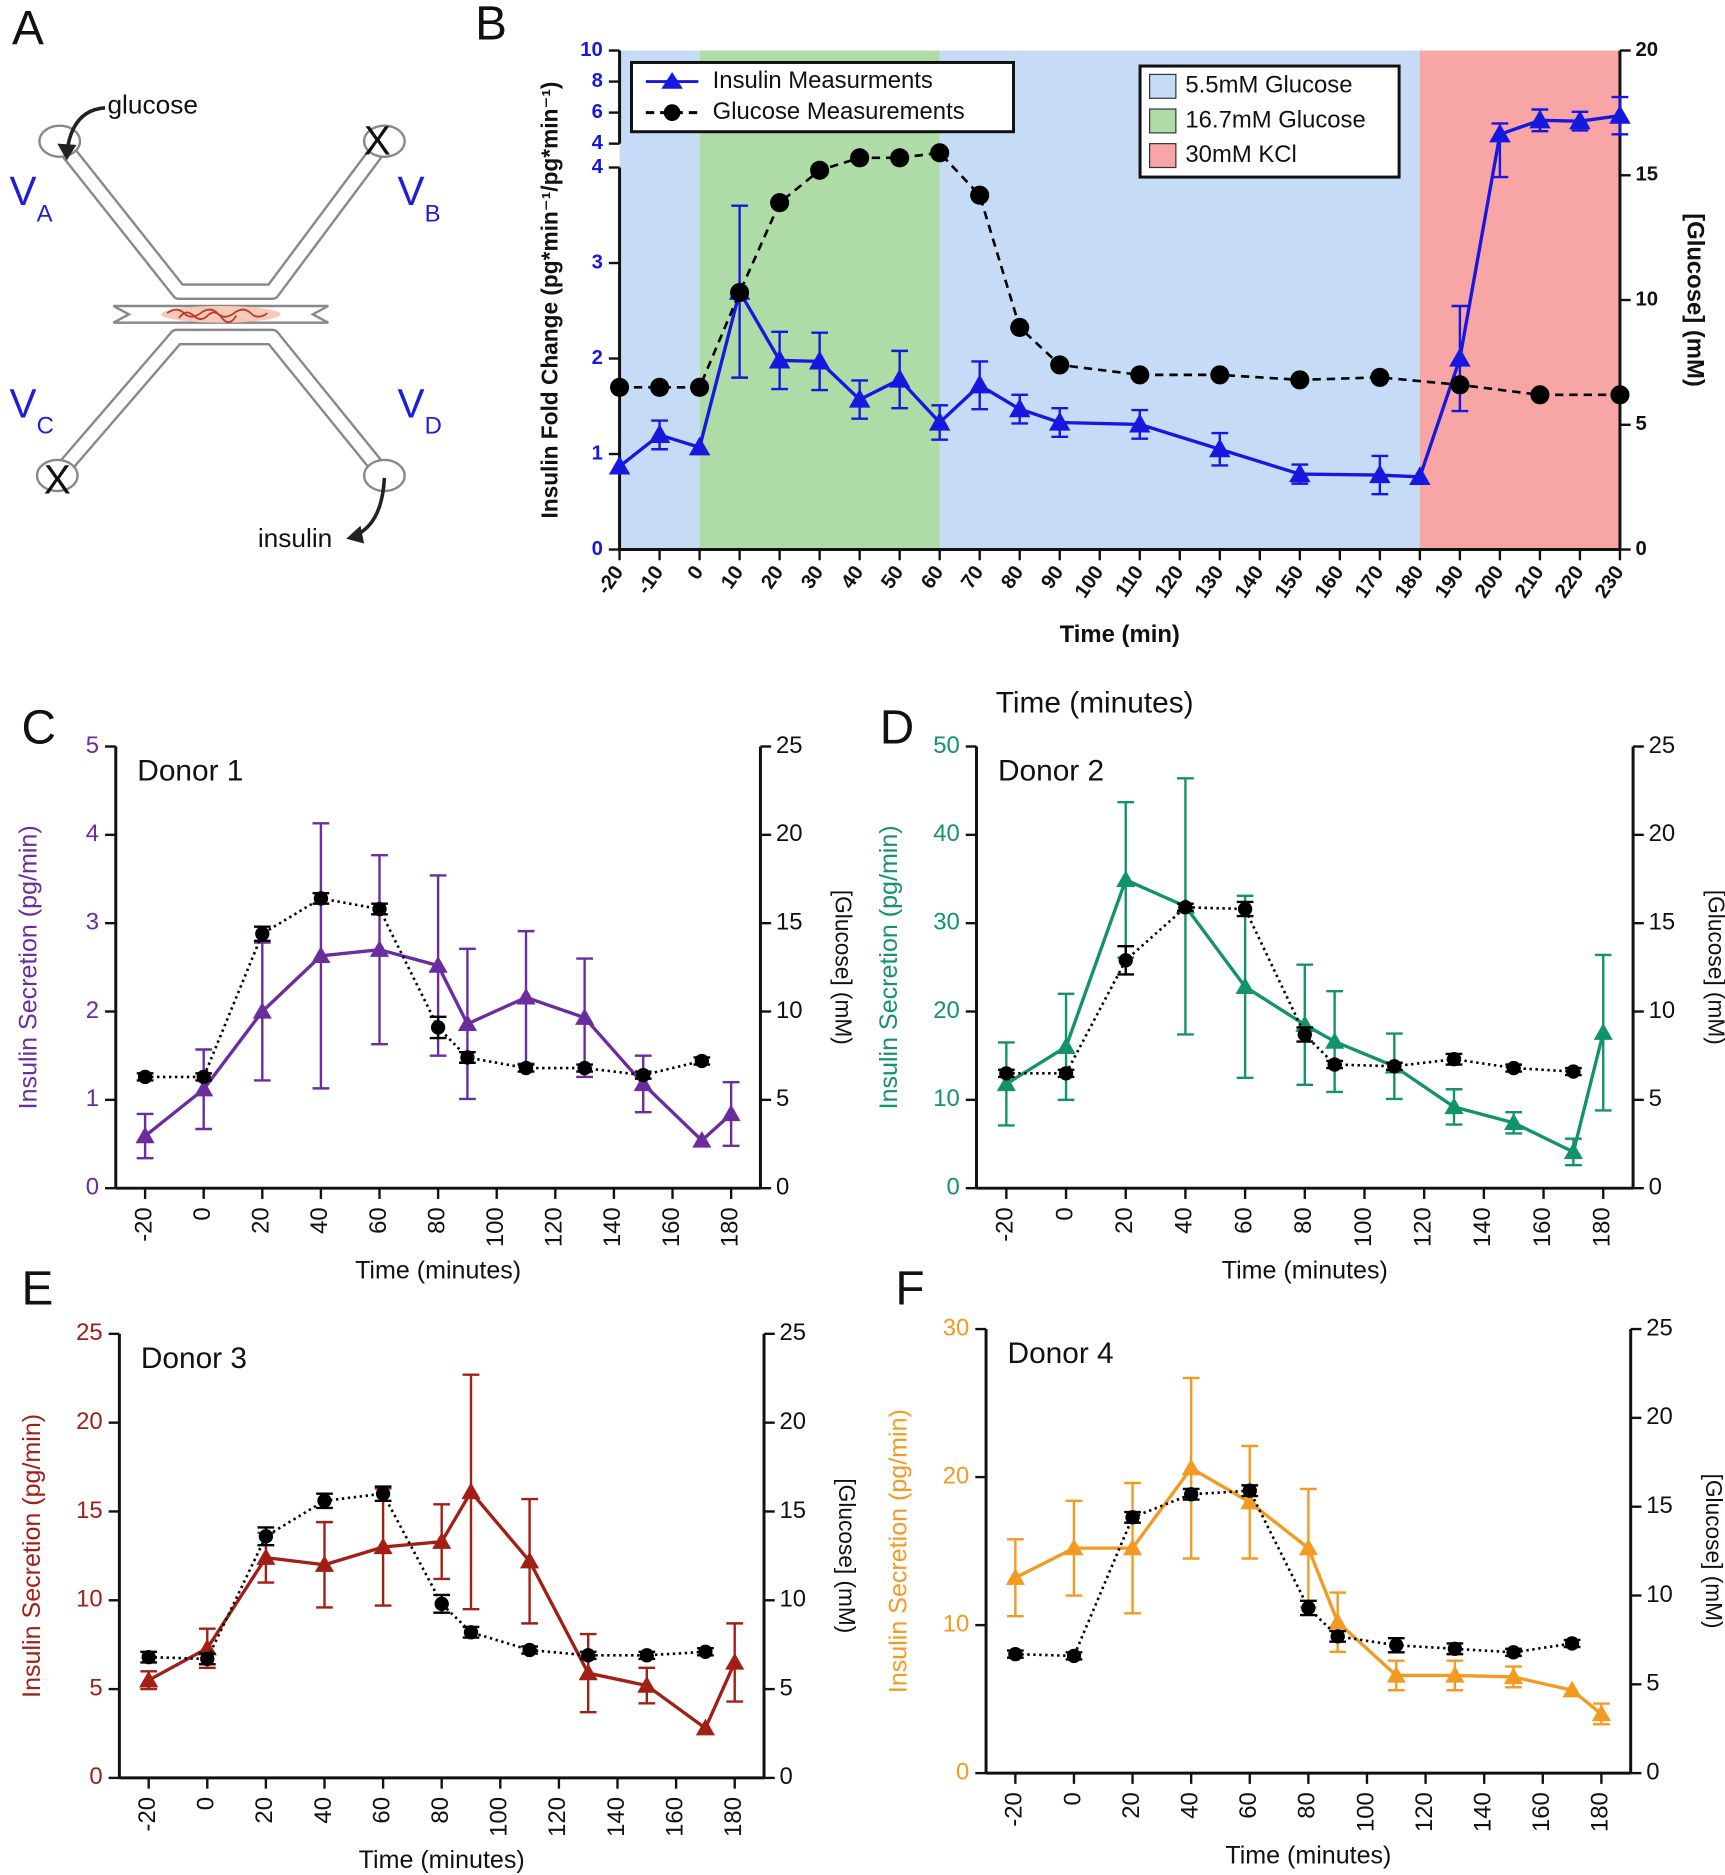 Image resolution: width=1725 pixels, height=1875 pixels. What do you see at coordinates (1189, 1805) in the screenshot?
I see `x-tick-label: 40` at bounding box center [1189, 1805].